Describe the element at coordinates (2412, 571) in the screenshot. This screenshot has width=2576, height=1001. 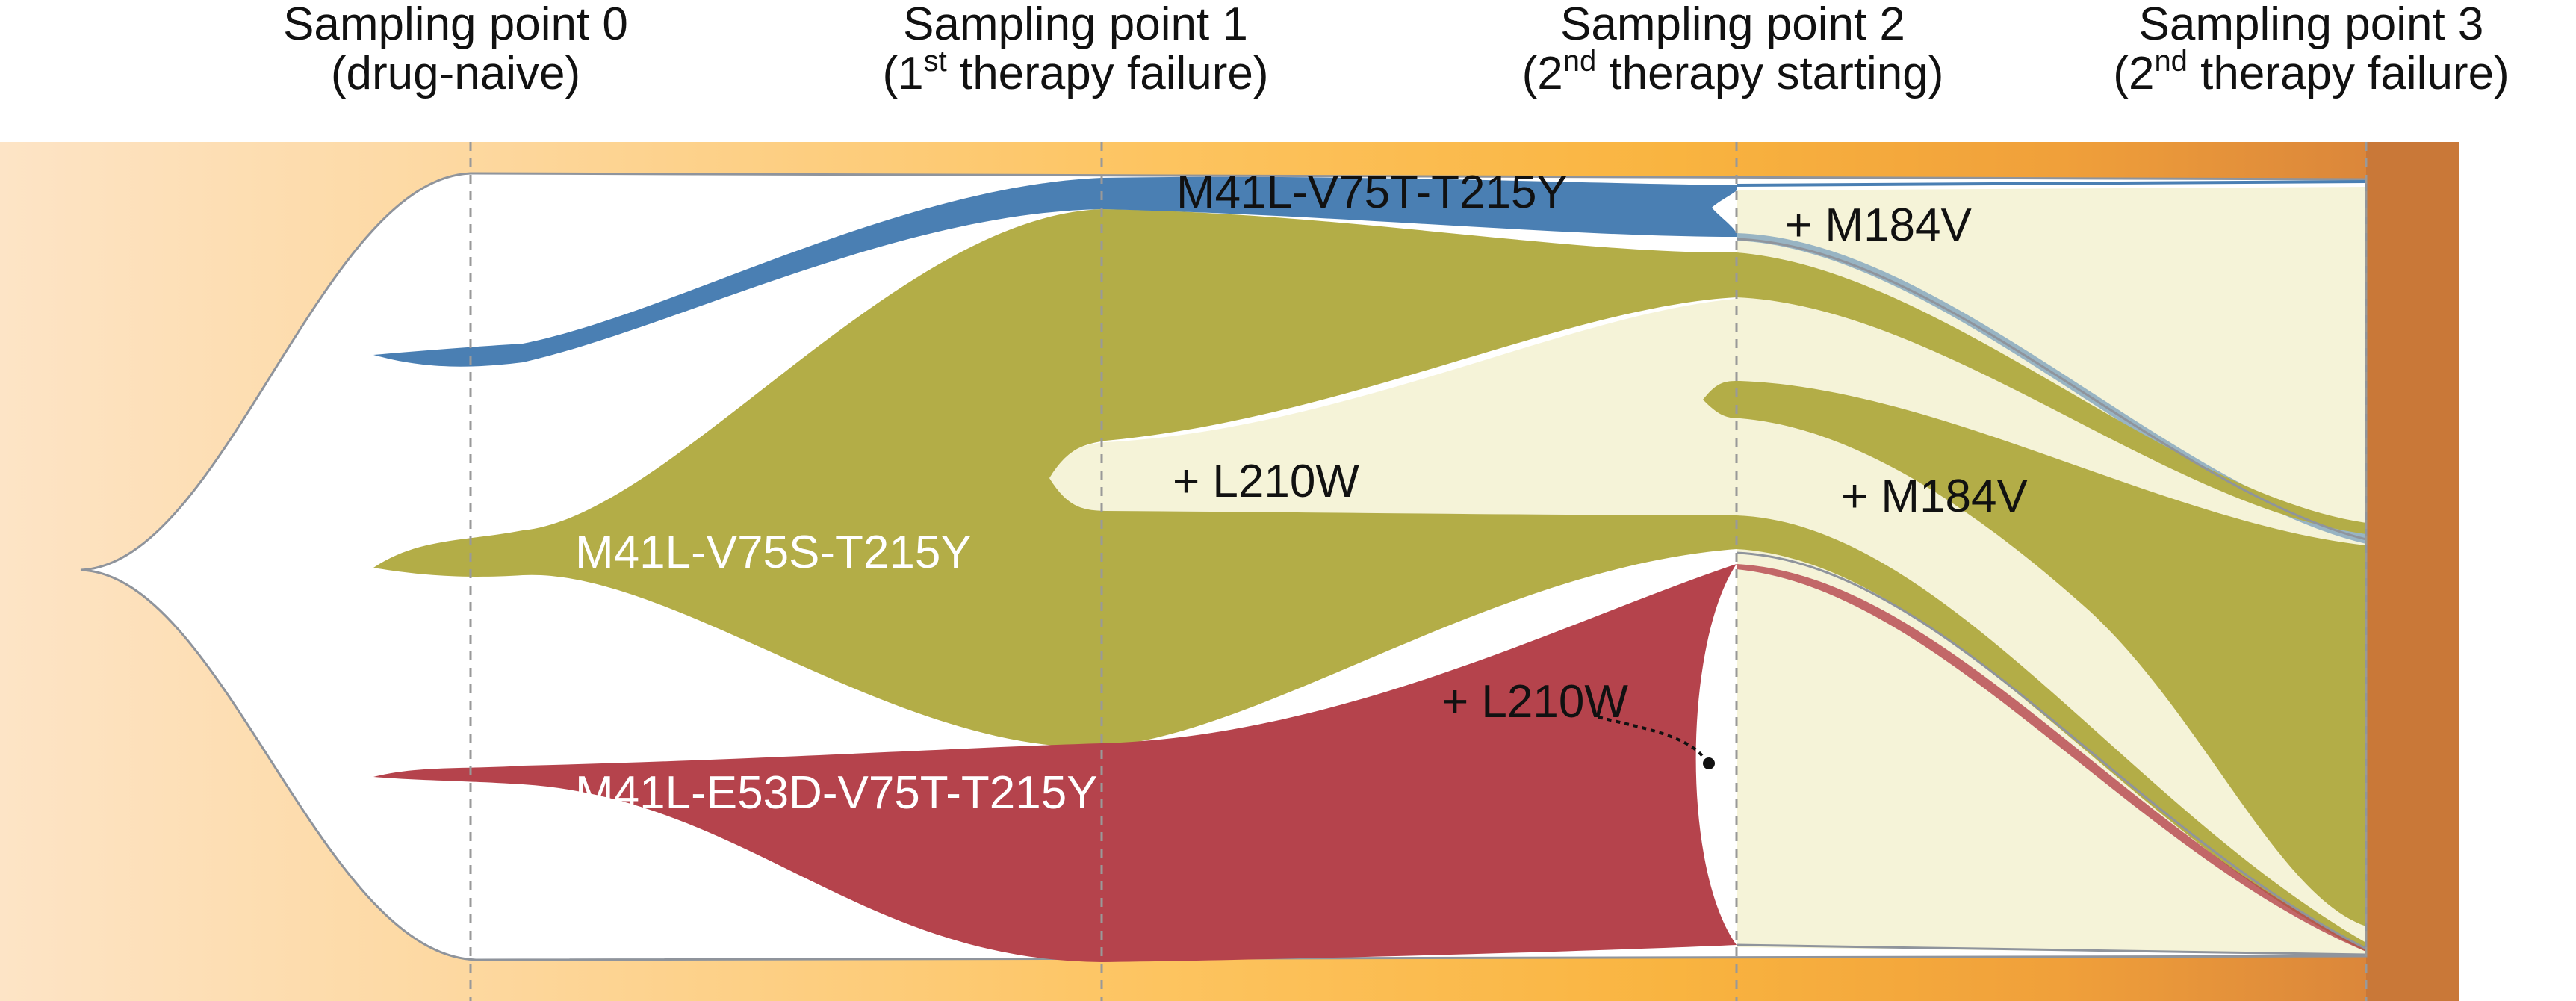
I see `background-end-band` at that location.